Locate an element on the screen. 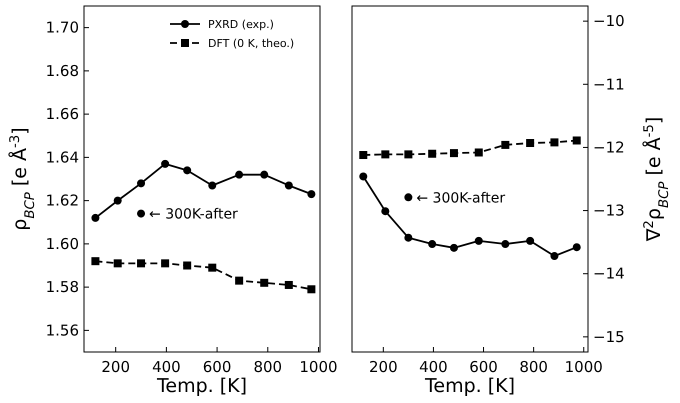 This screenshot has width=680, height=403. y-tick-label: −11 is located at coordinates (609, 84).